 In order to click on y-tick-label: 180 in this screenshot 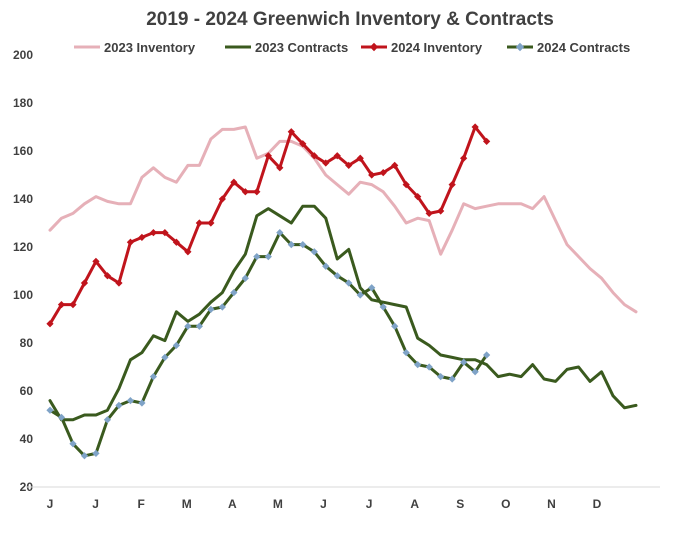, I will do `click(23, 103)`.